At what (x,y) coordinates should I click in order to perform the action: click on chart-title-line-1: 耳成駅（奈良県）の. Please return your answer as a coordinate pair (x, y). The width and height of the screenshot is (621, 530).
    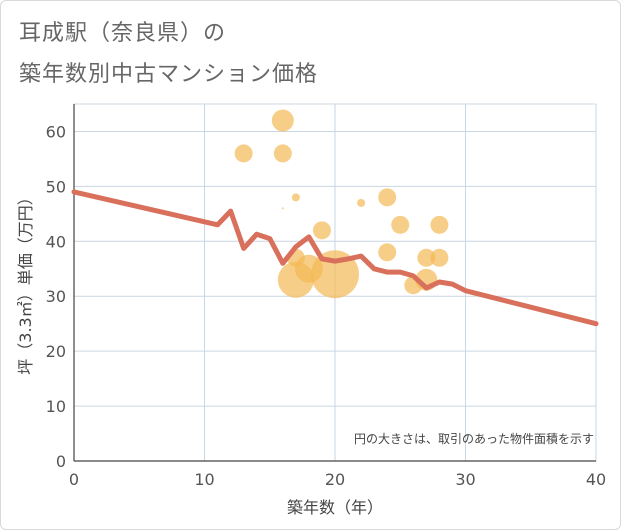
    Looking at the image, I should click on (123, 33).